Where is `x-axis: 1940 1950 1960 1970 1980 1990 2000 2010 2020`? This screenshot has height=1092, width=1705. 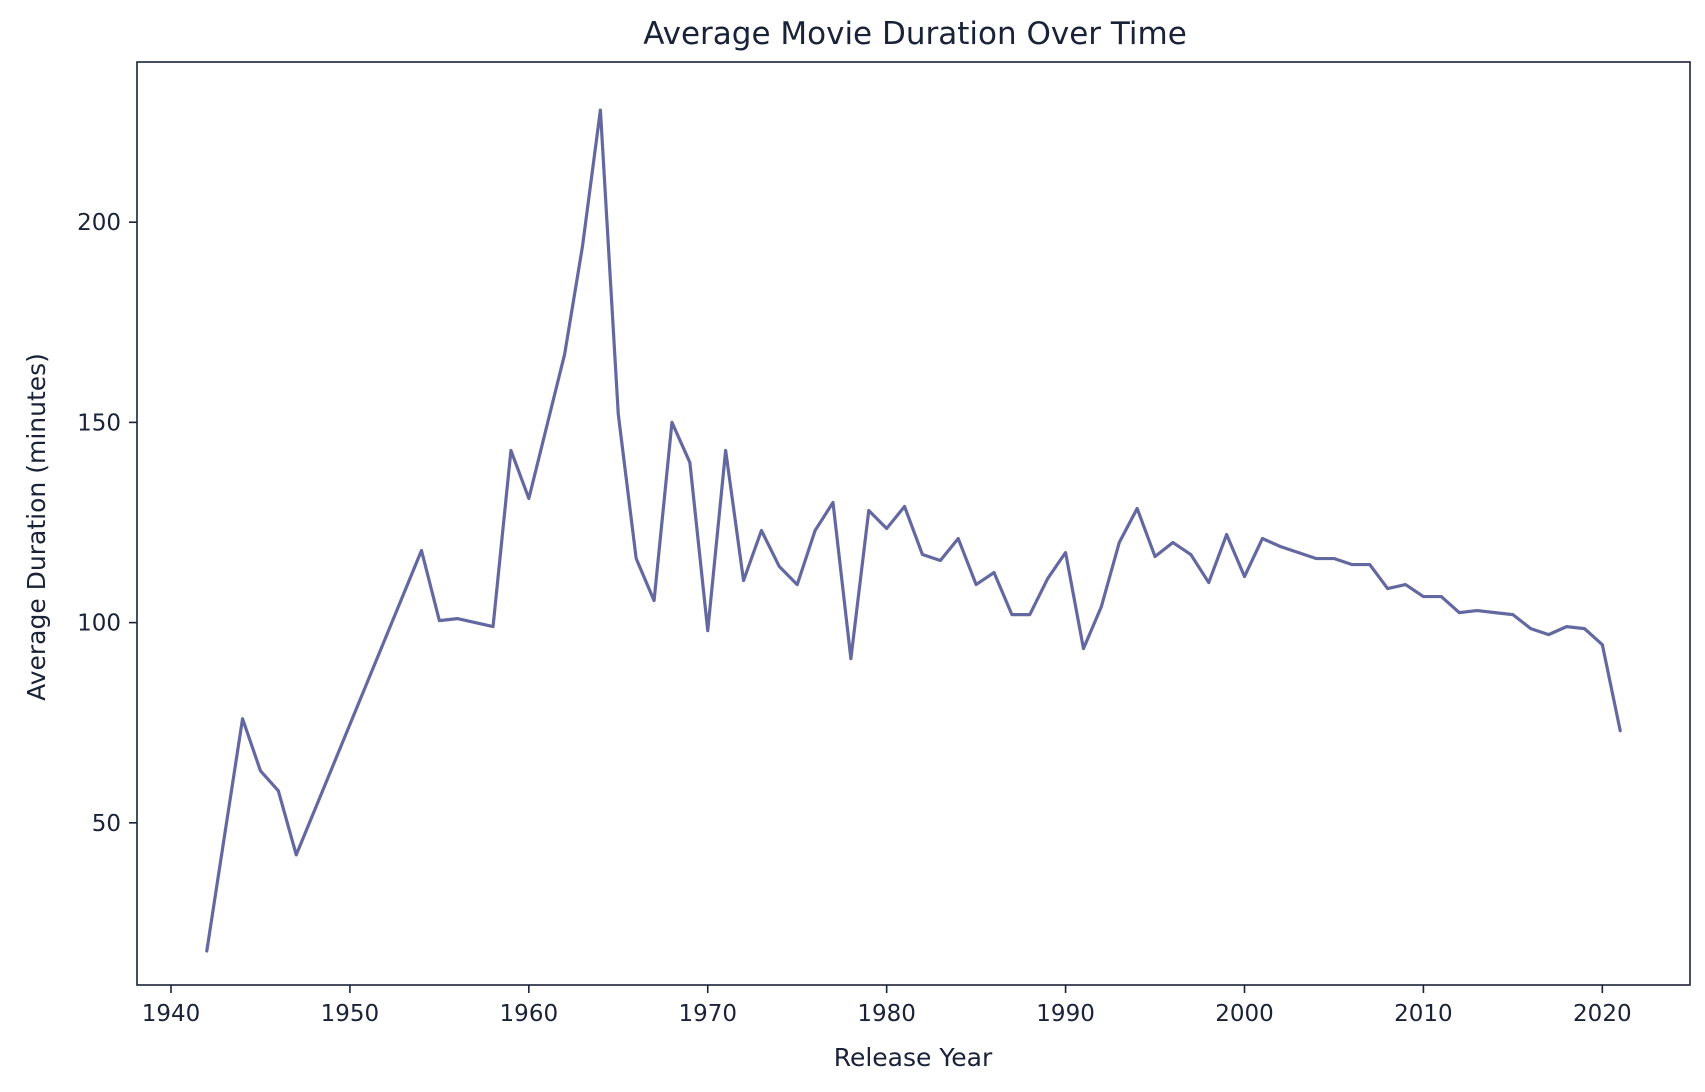
x-axis: 1940 1950 1960 1970 1980 1990 2000 2010 2020 is located at coordinates (887, 1006).